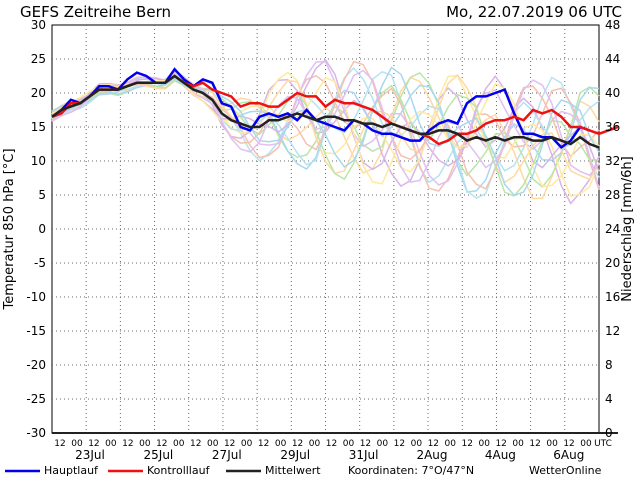 This screenshot has width=640, height=478. I want to click on x-date-label: 29Jul, so click(295, 455).